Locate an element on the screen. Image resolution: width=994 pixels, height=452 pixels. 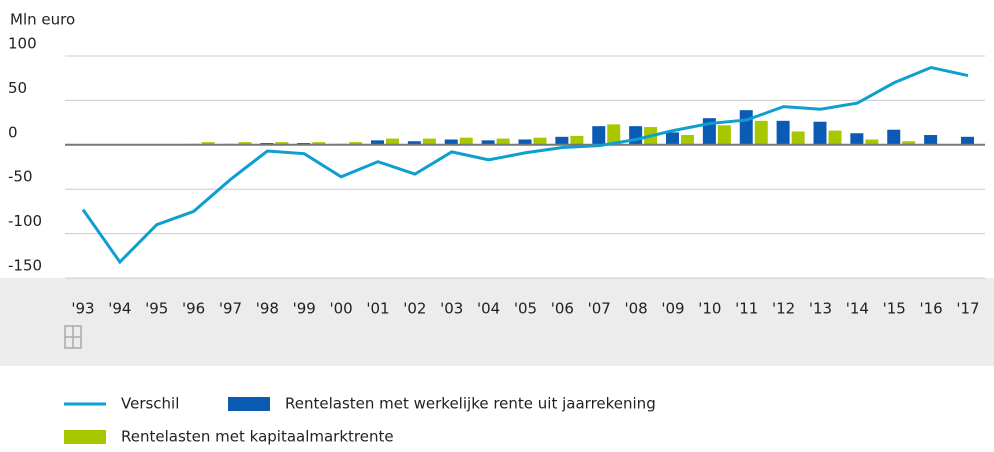
x-tick-label: '05 is located at coordinates (525, 309).